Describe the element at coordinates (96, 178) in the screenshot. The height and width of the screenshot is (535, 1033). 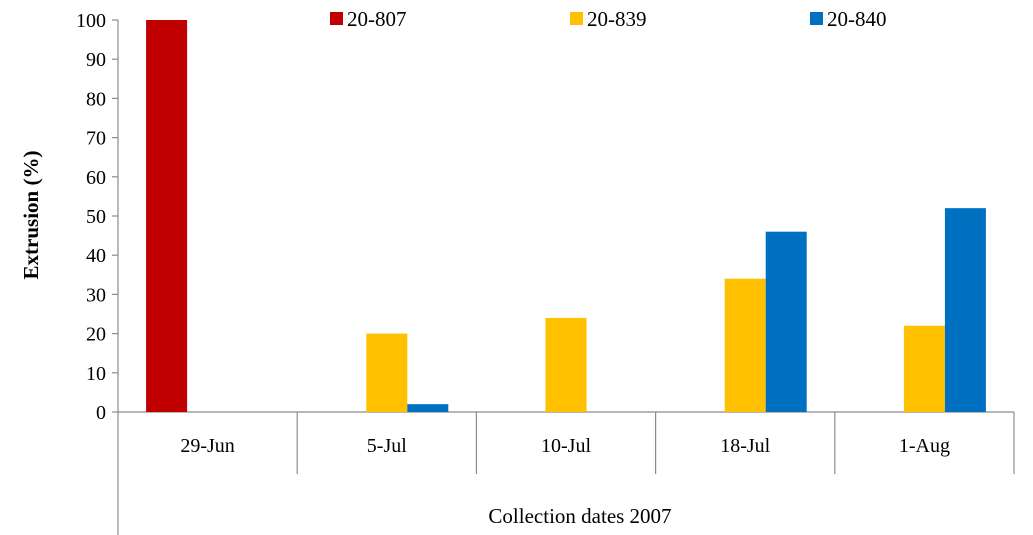
I see `y-tick-label: 60` at that location.